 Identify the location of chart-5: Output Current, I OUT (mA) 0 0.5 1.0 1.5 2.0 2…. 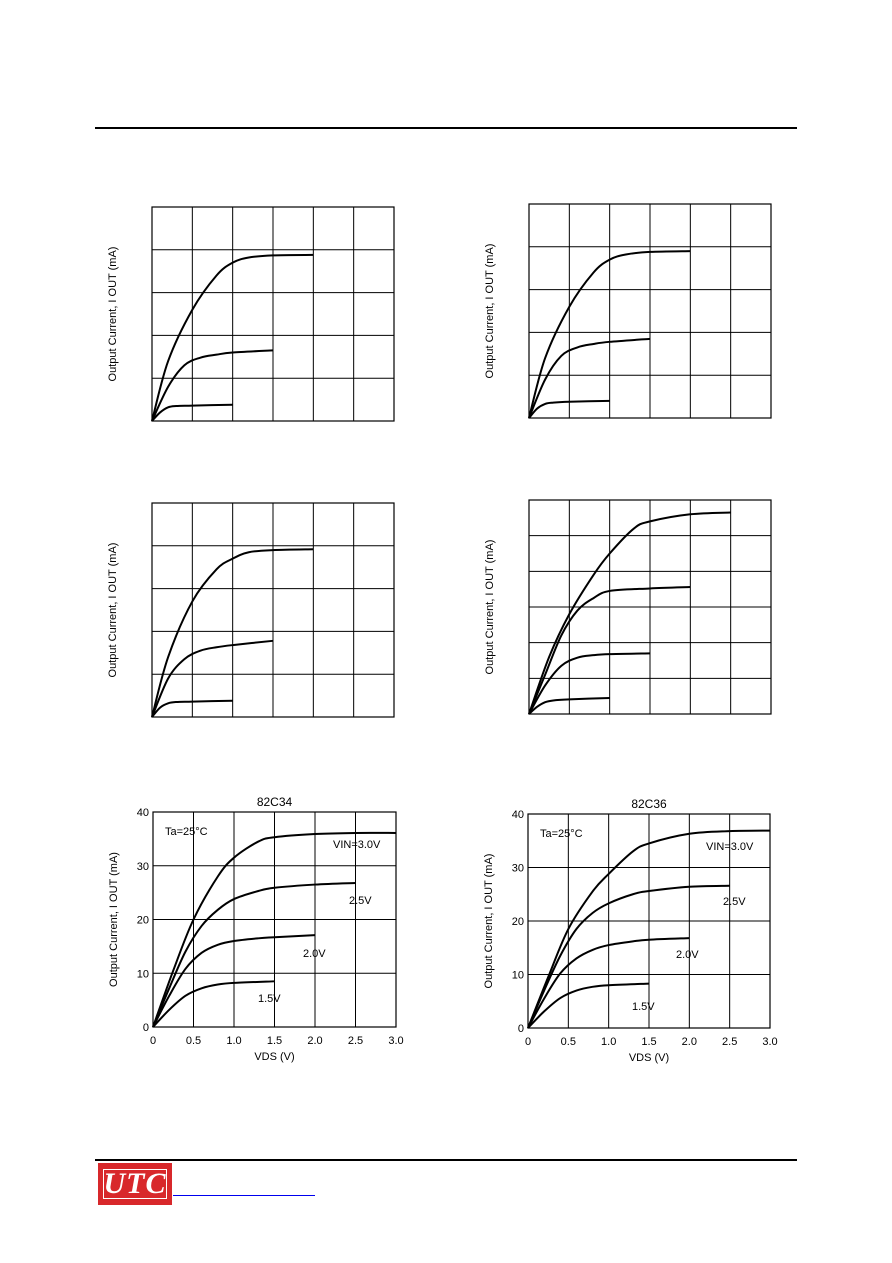
(256, 929).